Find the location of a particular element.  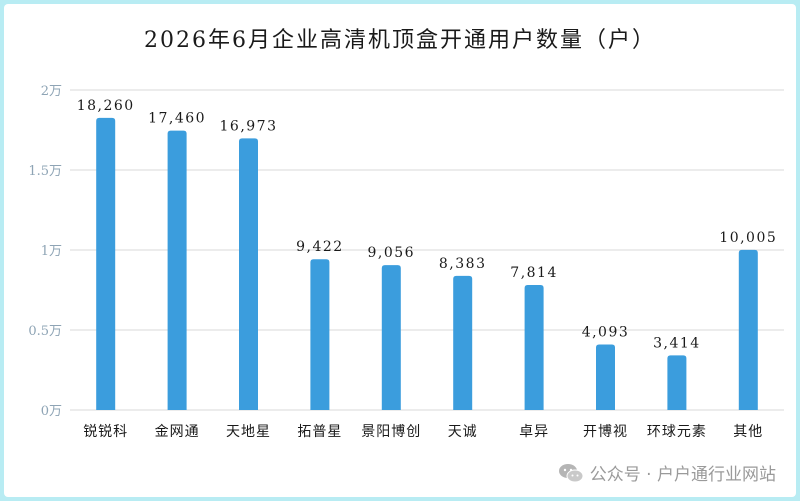

x-tick-label: 开博视 is located at coordinates (605, 431).